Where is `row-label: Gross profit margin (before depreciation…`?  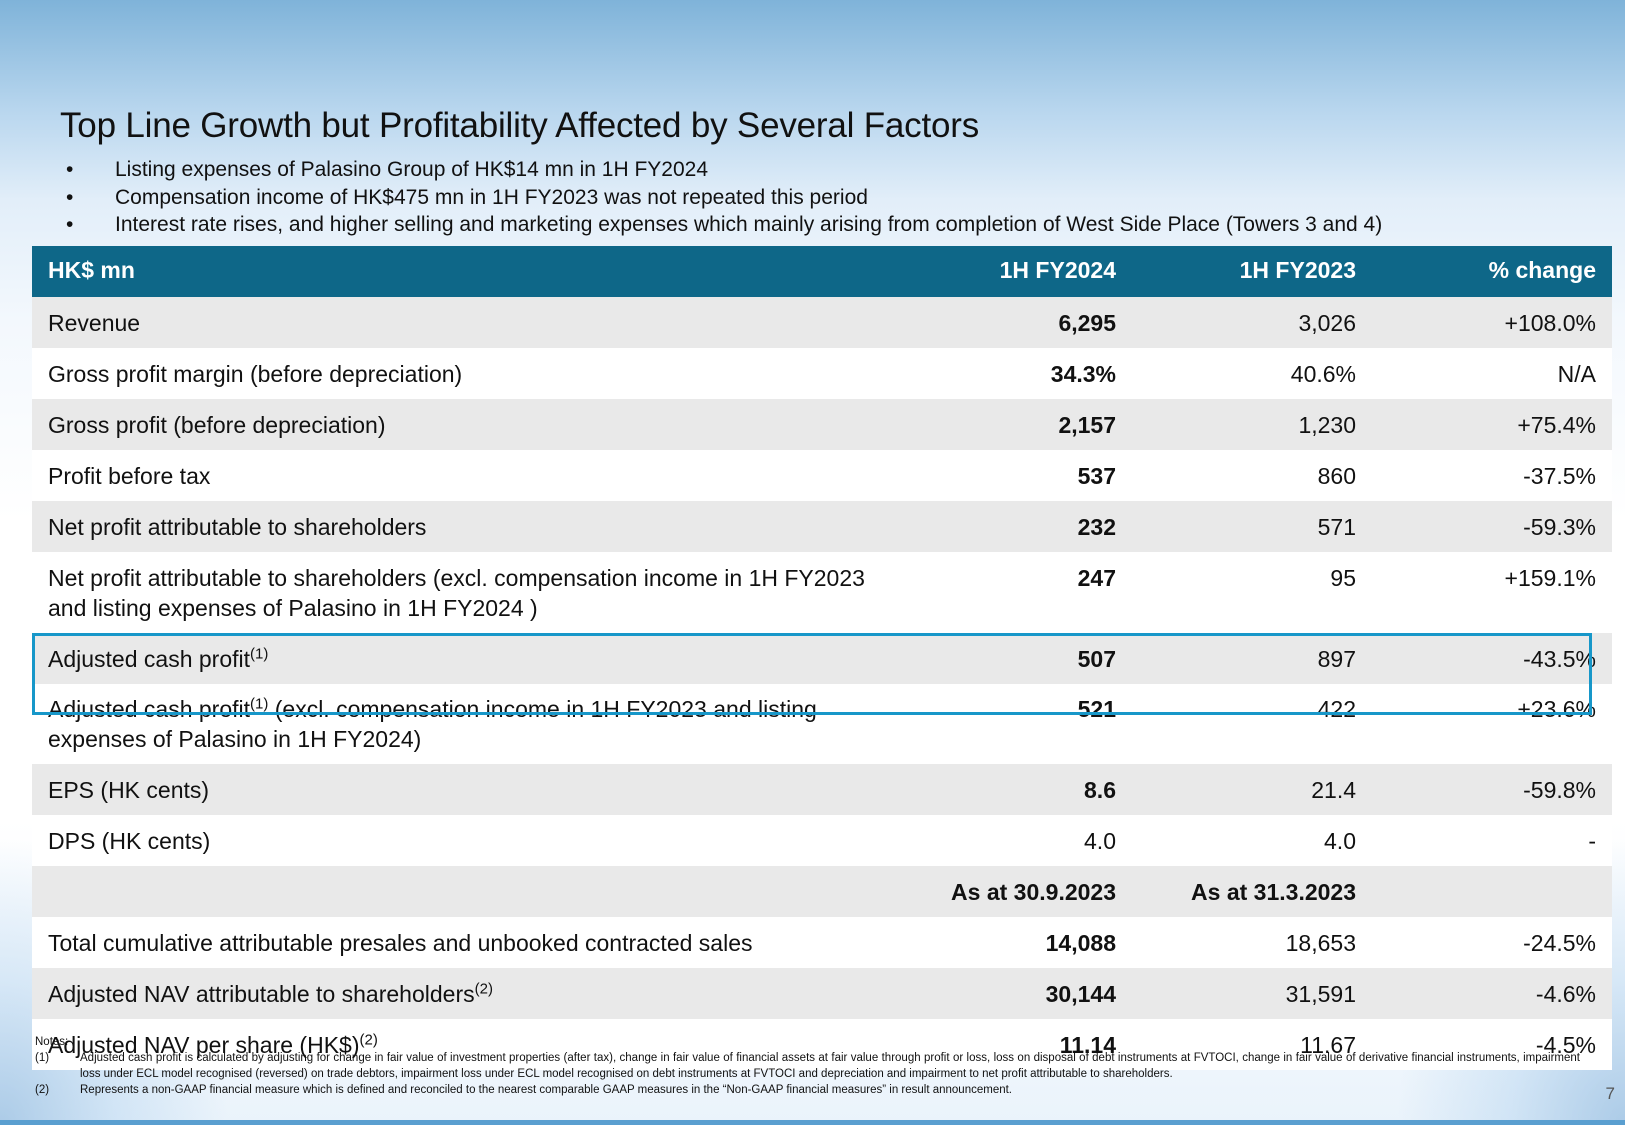
row-label: Gross profit margin (before depreciation… is located at coordinates (462, 373).